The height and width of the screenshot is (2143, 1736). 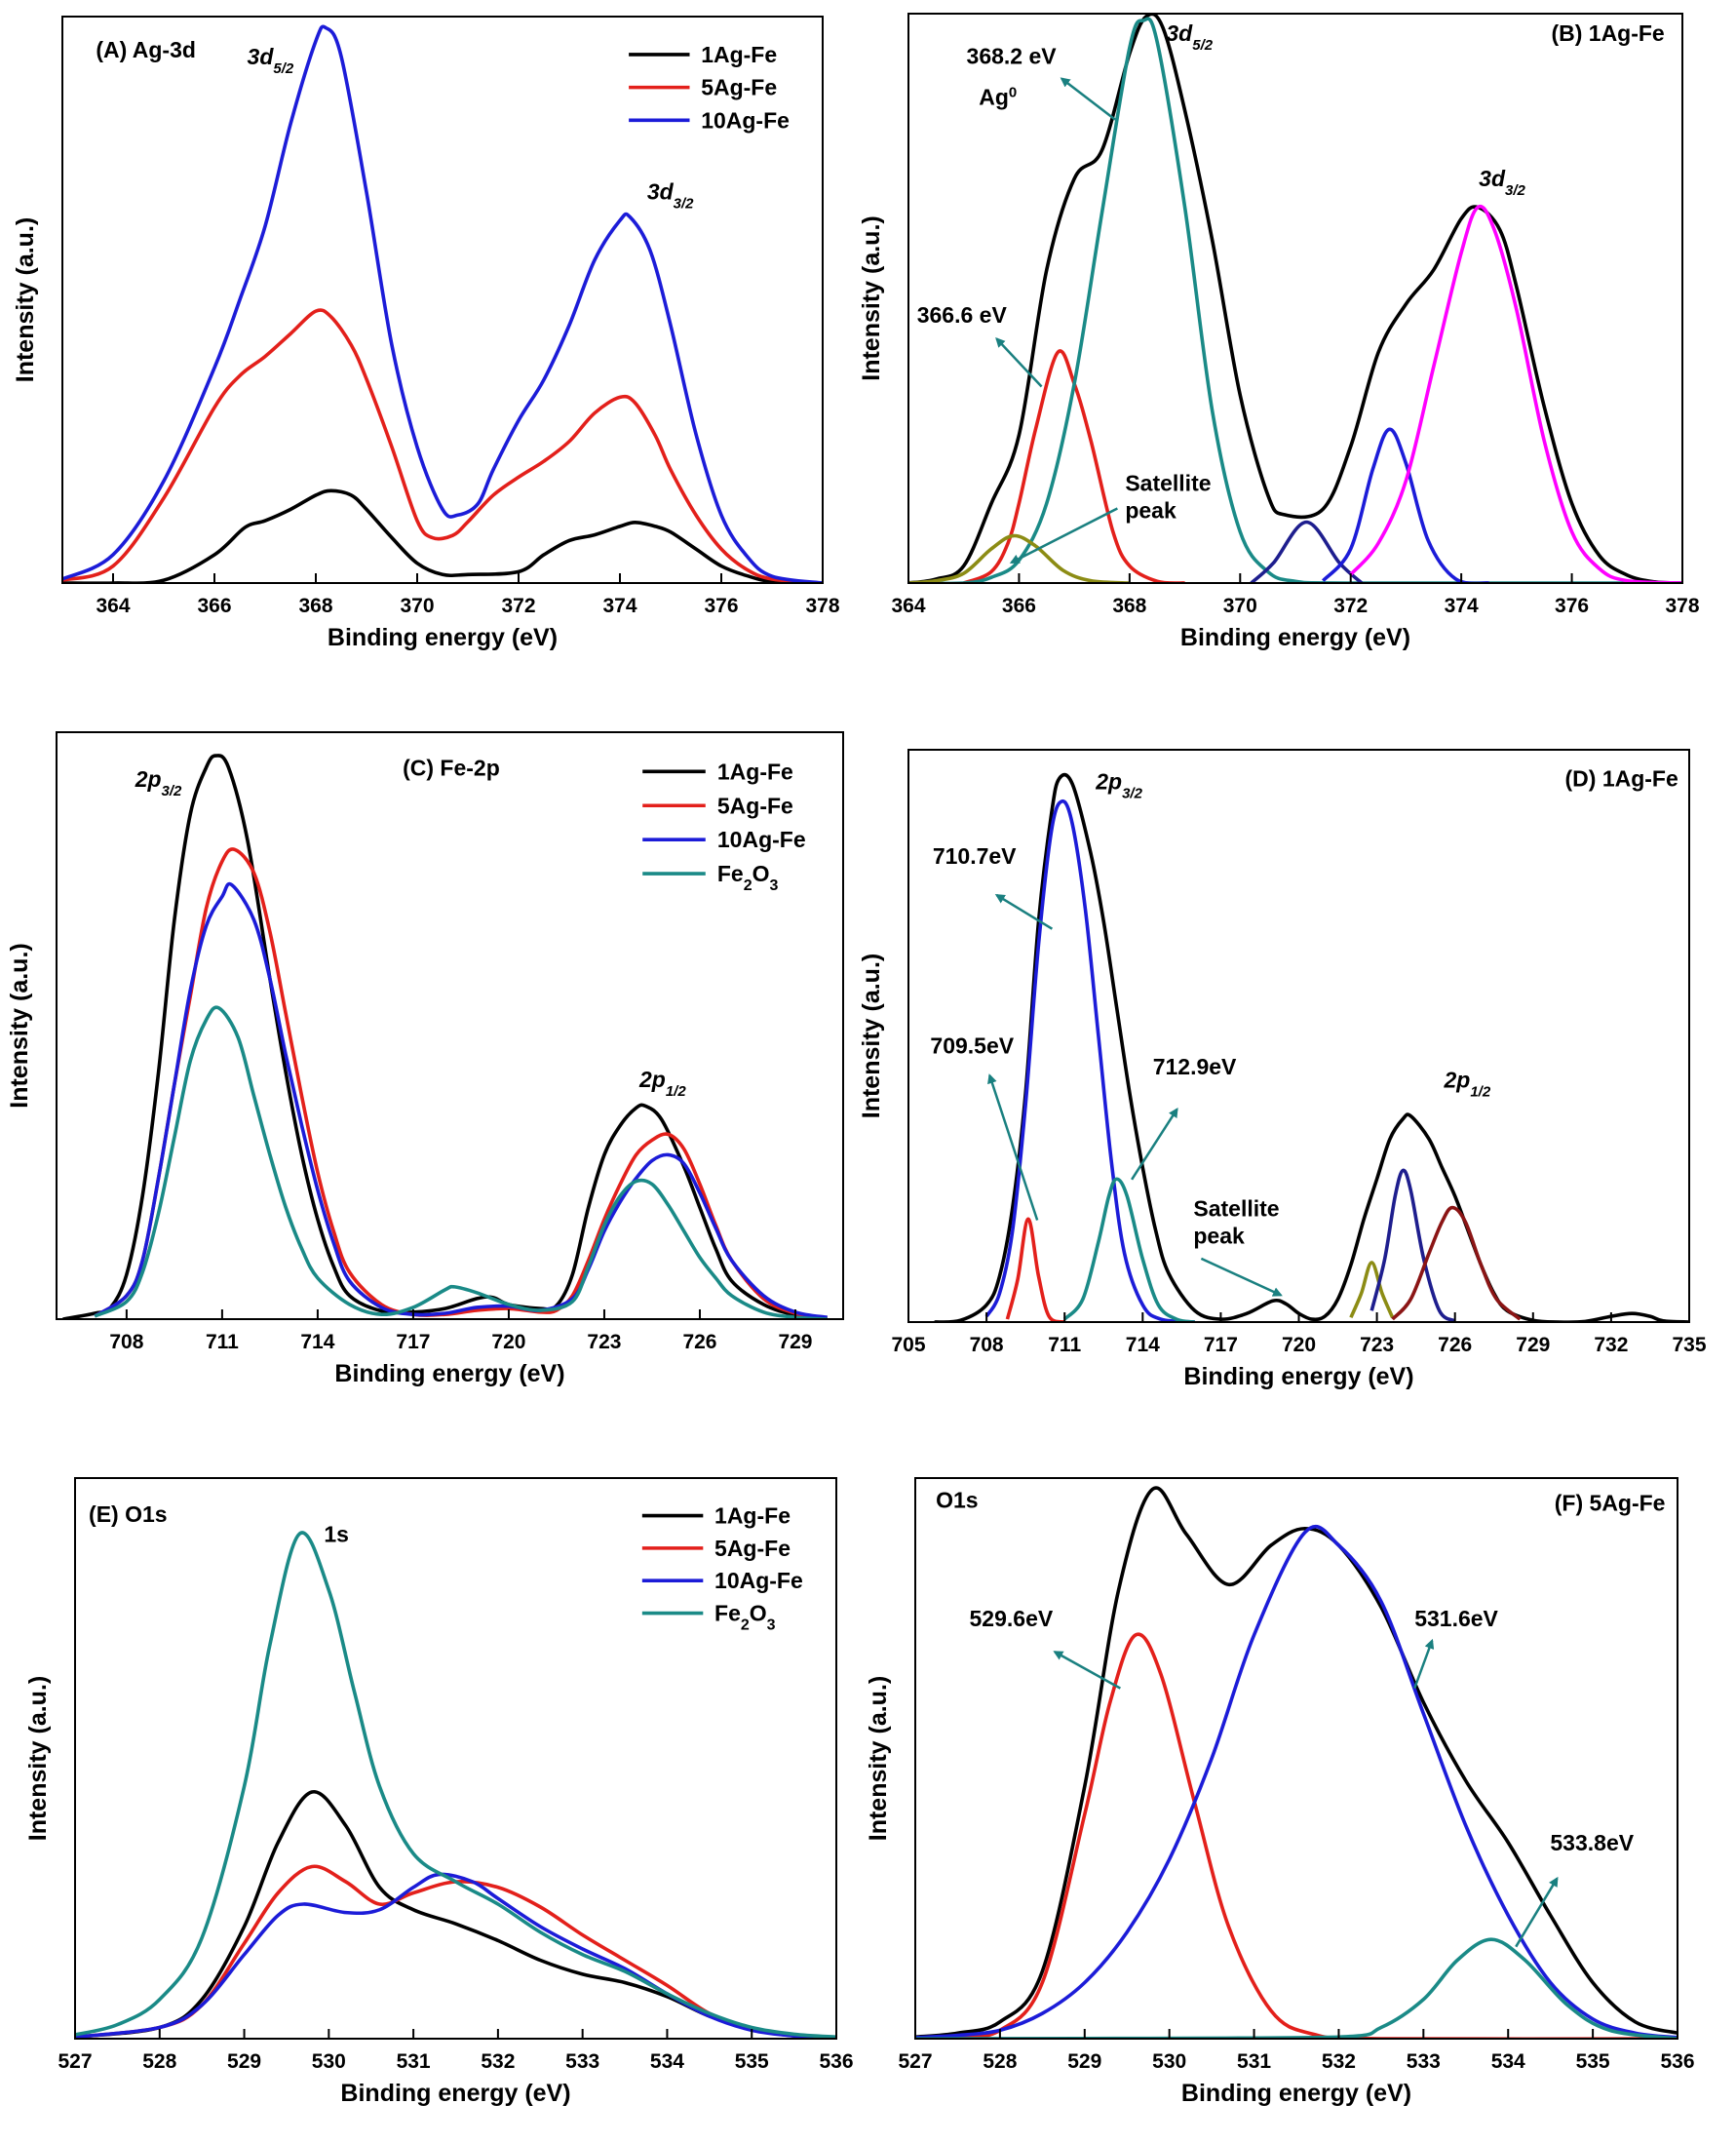 I want to click on x-tick-label: 732, so click(x=1611, y=1345).